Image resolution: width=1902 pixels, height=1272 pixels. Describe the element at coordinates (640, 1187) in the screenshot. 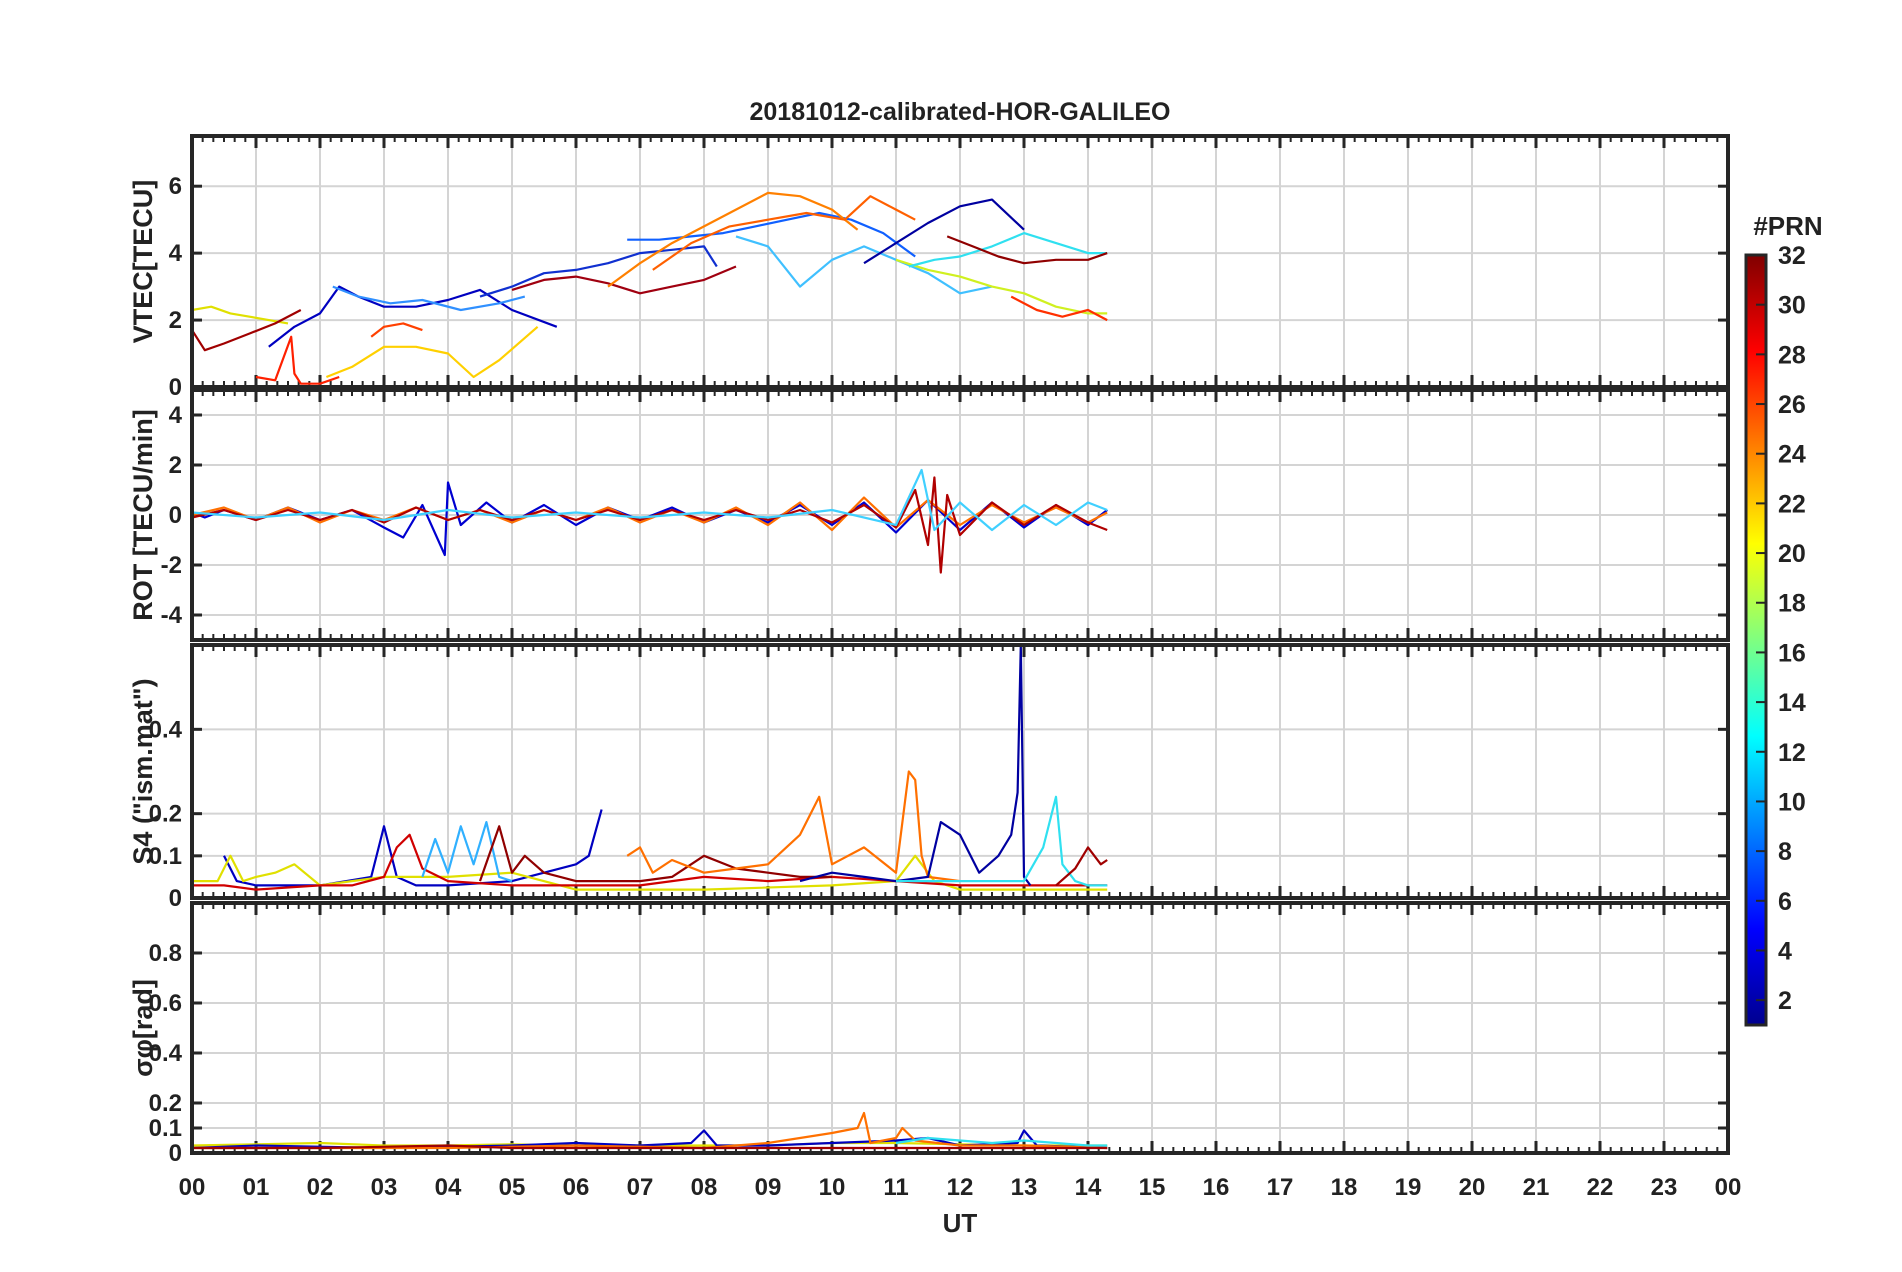

I see `x-tick-label: 07` at that location.